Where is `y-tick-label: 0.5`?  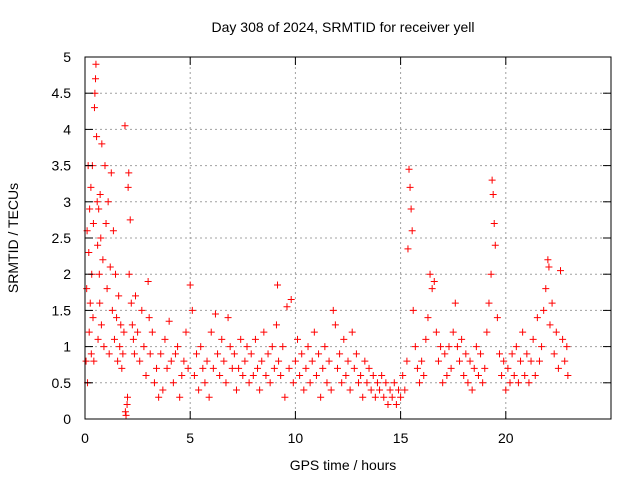
y-tick-label: 0.5 is located at coordinates (62, 383).